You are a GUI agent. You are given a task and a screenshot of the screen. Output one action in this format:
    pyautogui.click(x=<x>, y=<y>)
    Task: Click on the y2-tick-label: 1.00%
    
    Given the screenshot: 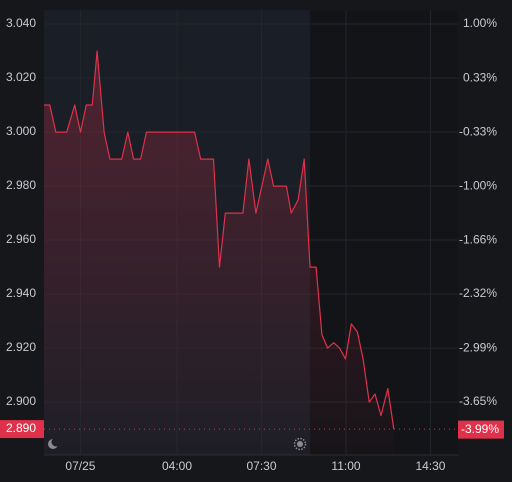 What is the action you would take?
    pyautogui.click(x=480, y=23)
    